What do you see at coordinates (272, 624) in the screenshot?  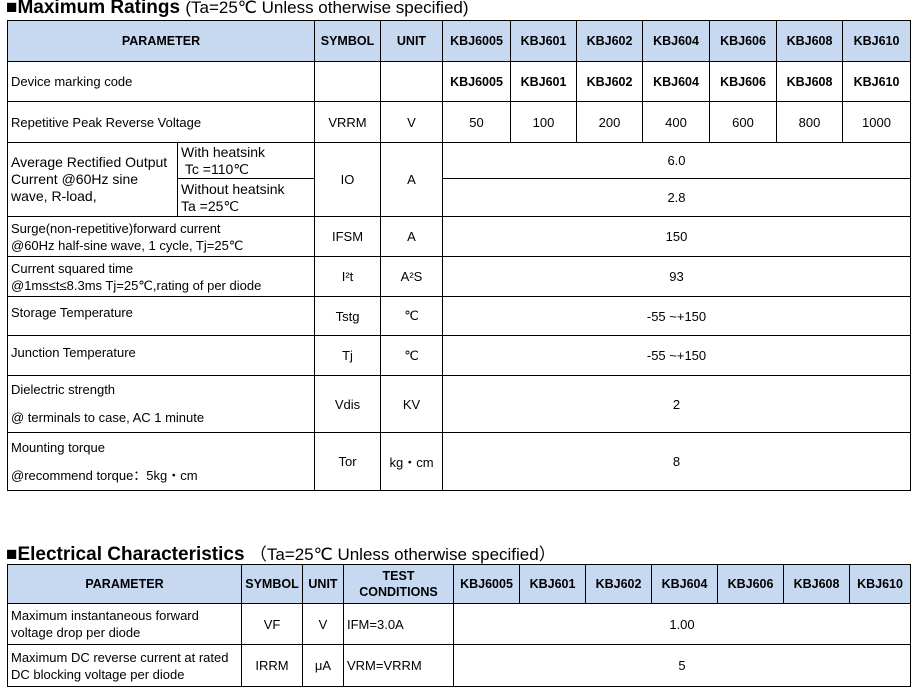 I see `symbol-cell: VF` at bounding box center [272, 624].